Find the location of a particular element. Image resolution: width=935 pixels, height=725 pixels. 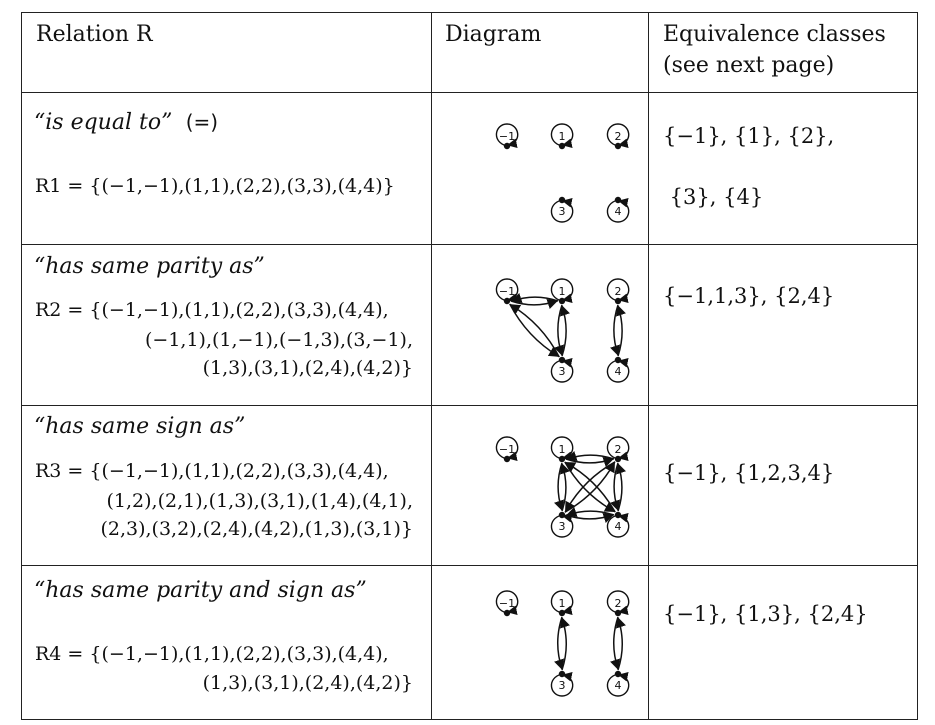

relation-set: (1,3),(3,1),(2,4),(4,2)} is located at coordinates (307, 368).